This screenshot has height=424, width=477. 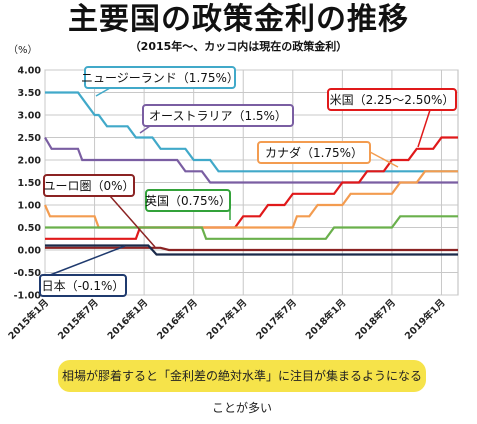 I want to click on series-label-0: ニュージーランド（1.75%）, so click(x=160, y=78).